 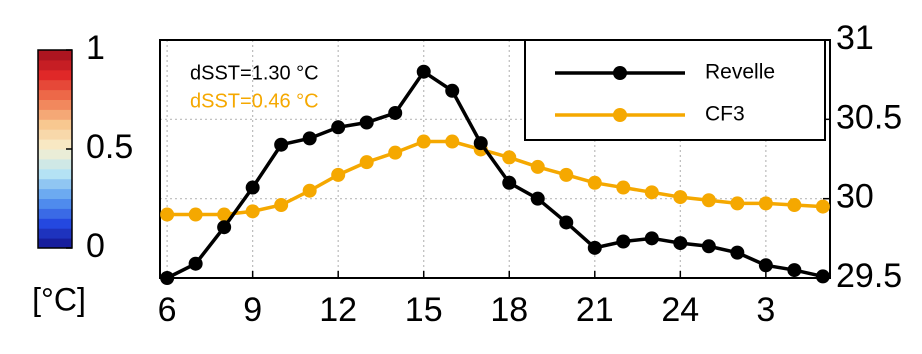 I want to click on x-tick-label: 6, so click(x=167, y=310).